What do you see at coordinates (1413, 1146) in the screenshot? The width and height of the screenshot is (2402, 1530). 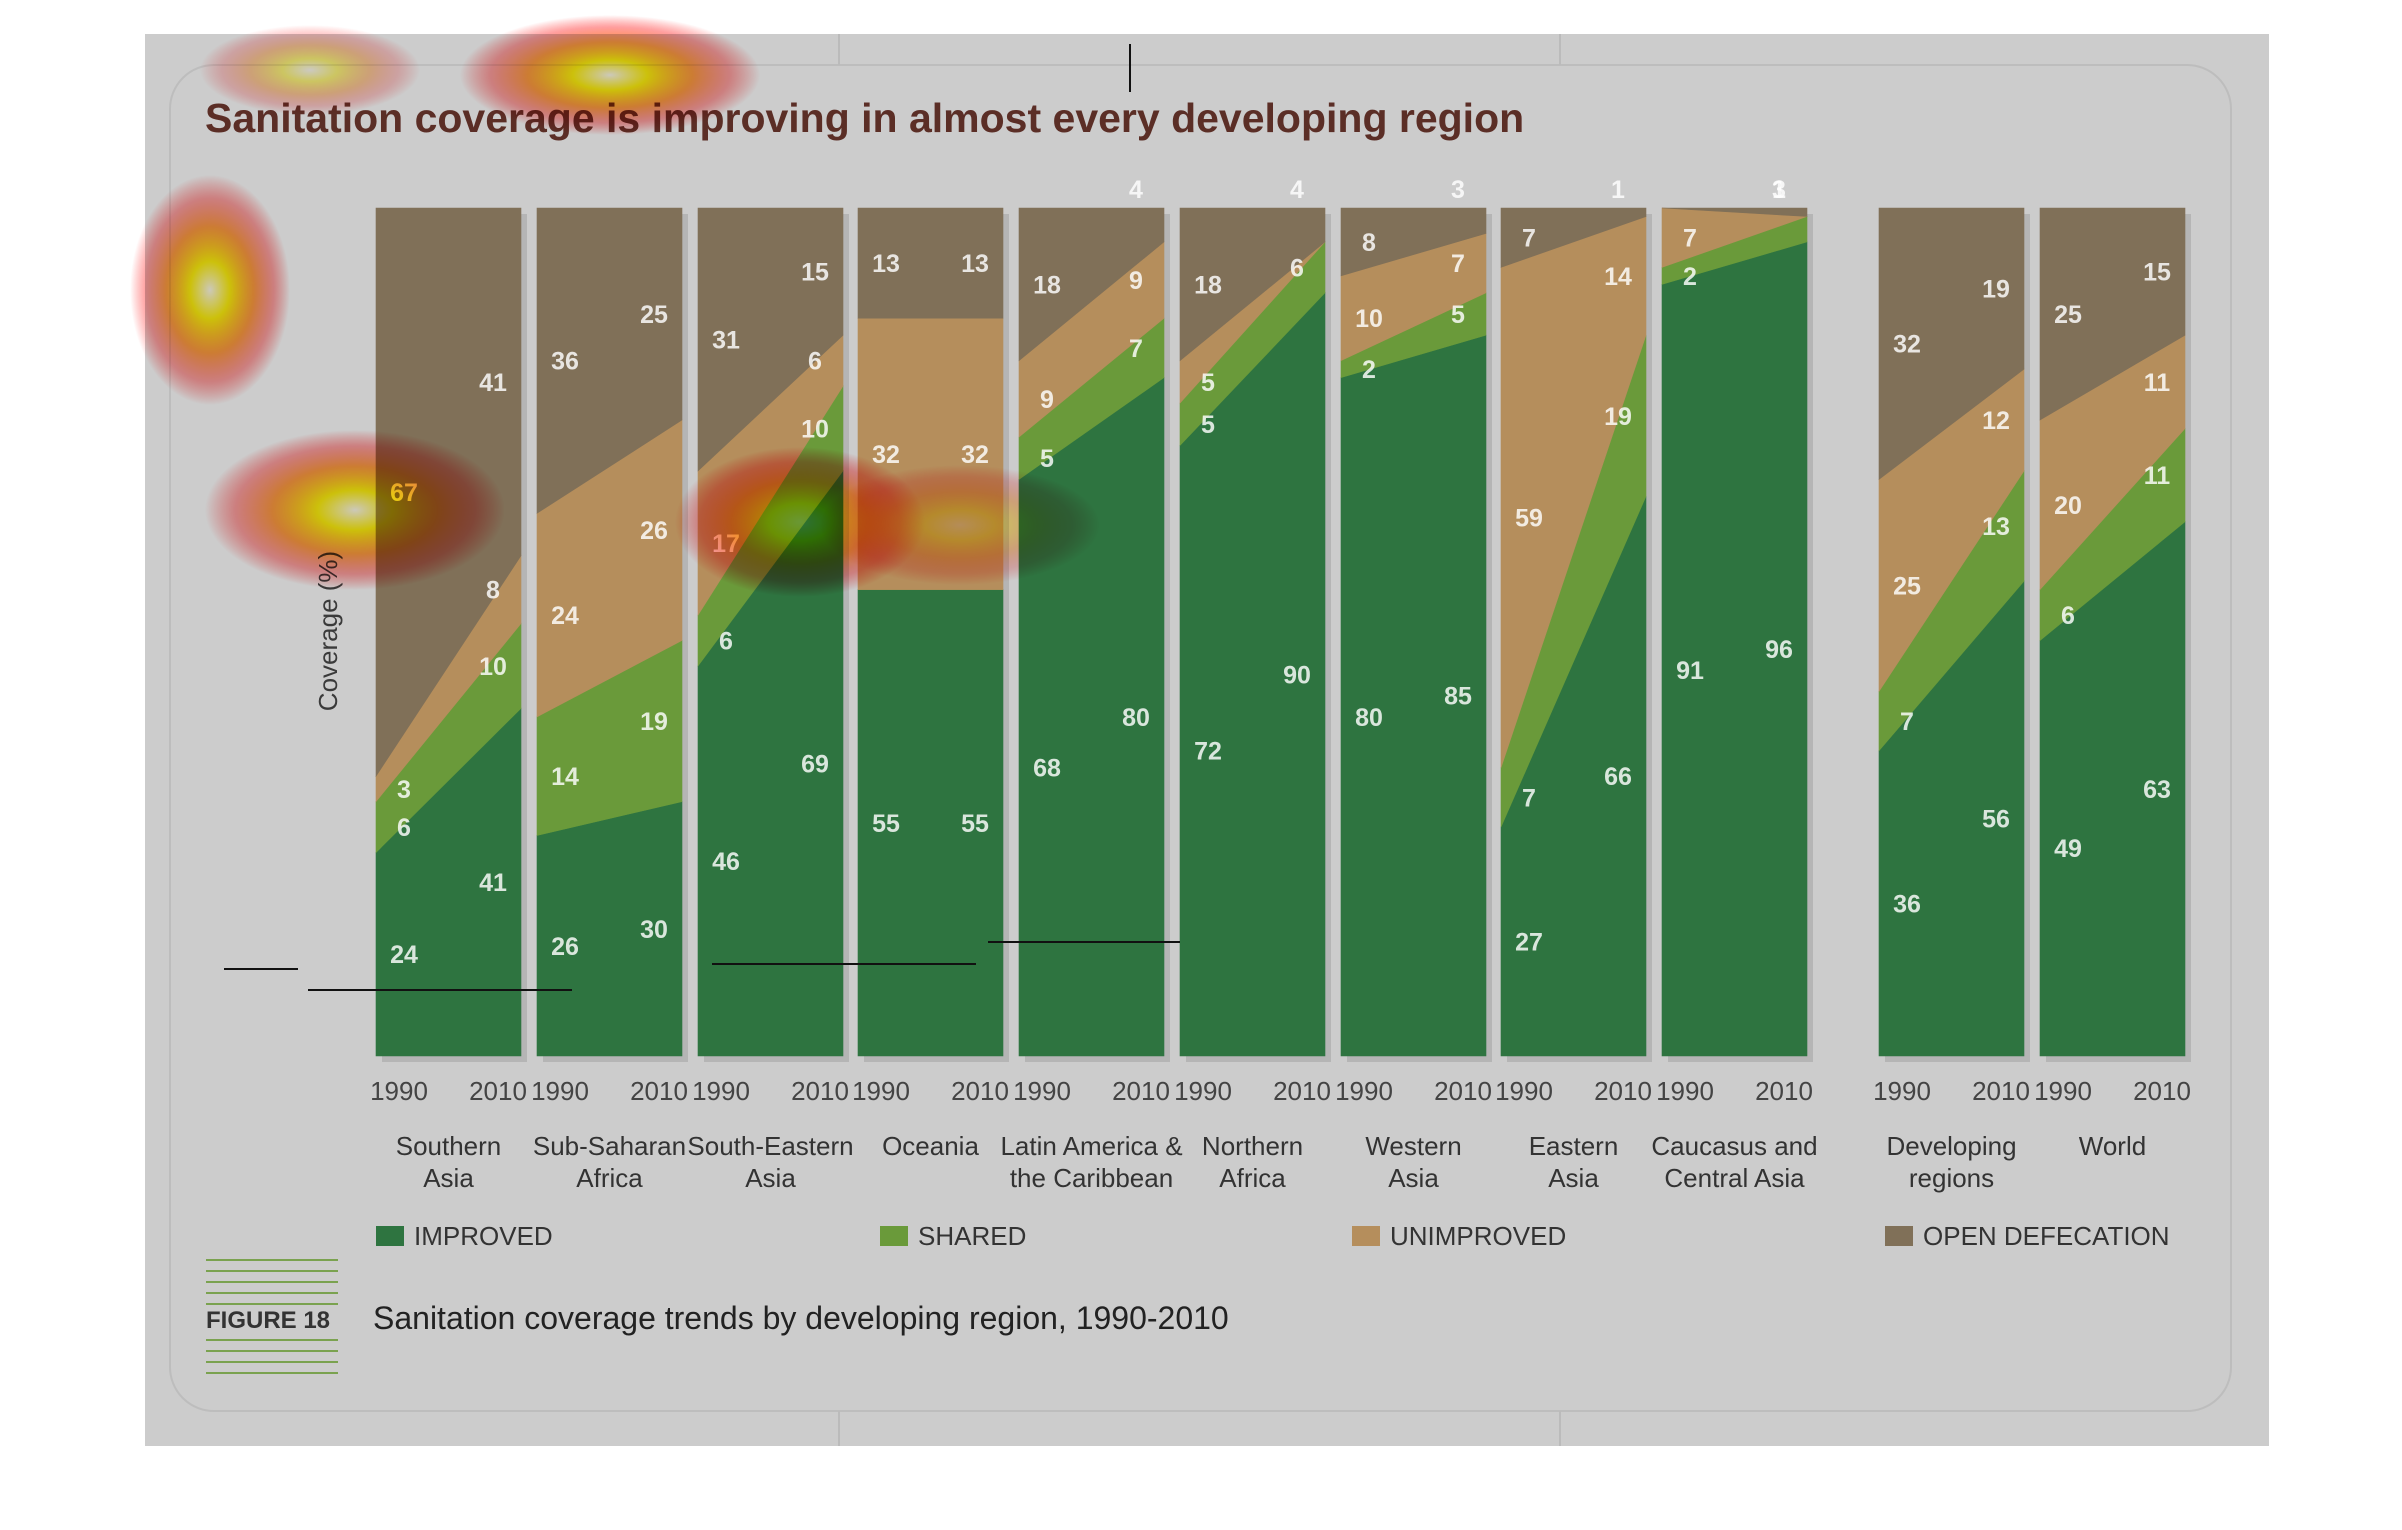 I see `region-label-western-asia: Western` at bounding box center [1413, 1146].